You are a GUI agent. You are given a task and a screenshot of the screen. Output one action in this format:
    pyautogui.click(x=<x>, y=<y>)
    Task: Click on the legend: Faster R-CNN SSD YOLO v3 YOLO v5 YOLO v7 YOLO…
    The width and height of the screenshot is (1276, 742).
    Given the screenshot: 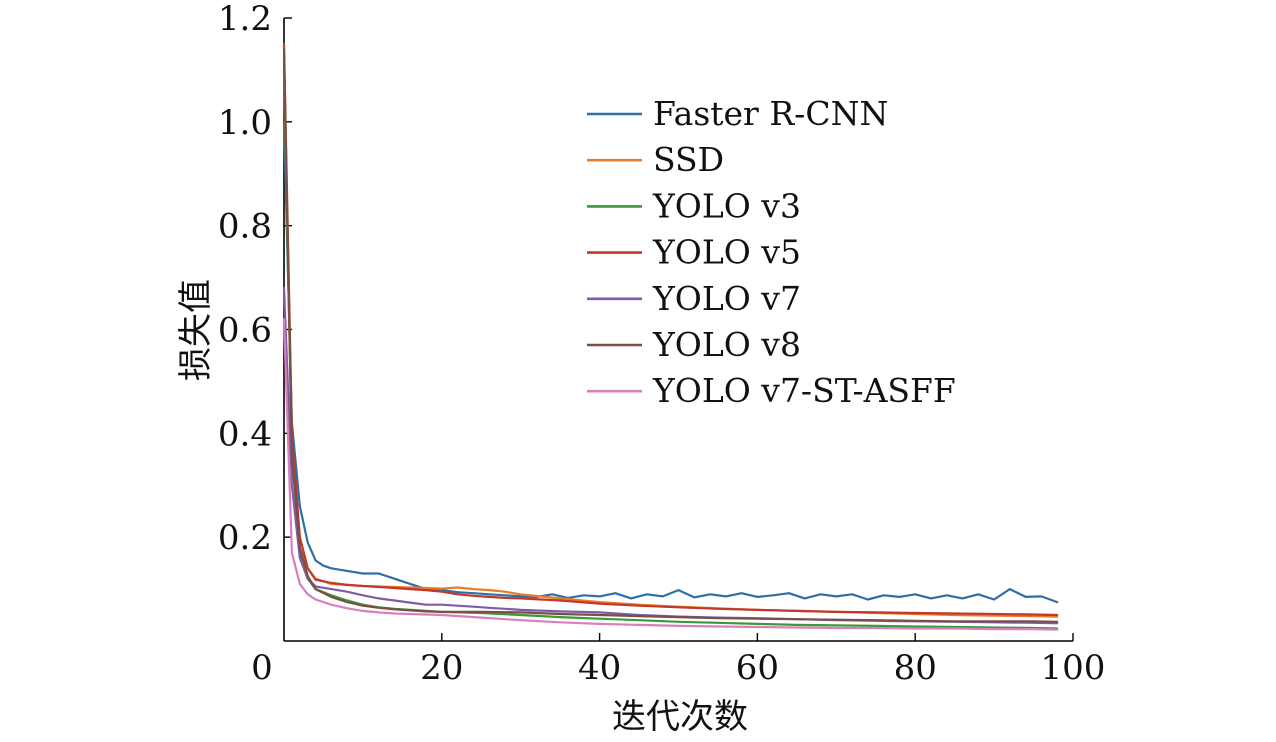 What is the action you would take?
    pyautogui.click(x=771, y=252)
    